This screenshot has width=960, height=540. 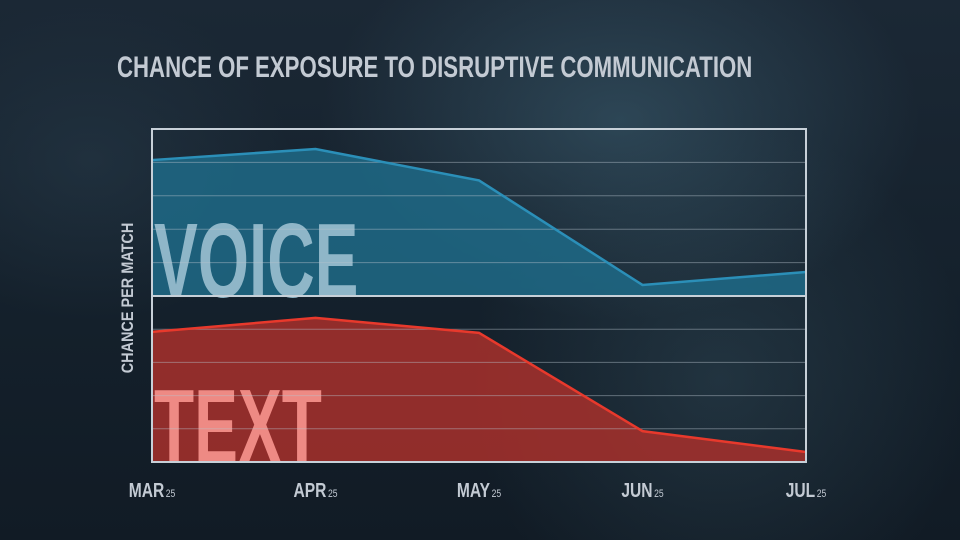 I want to click on x-tick-month: MAR, so click(x=147, y=490).